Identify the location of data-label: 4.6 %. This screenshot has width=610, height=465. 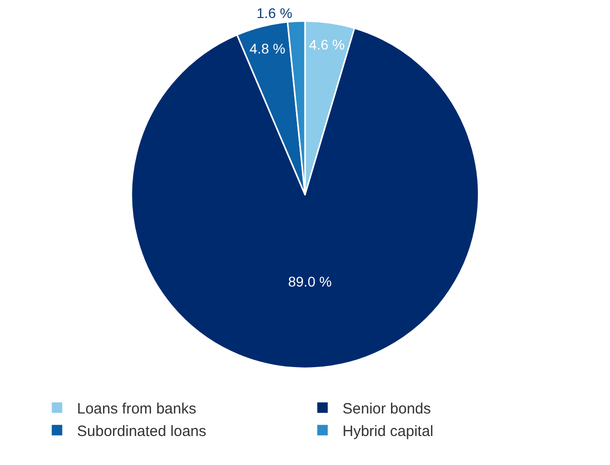
(326, 44).